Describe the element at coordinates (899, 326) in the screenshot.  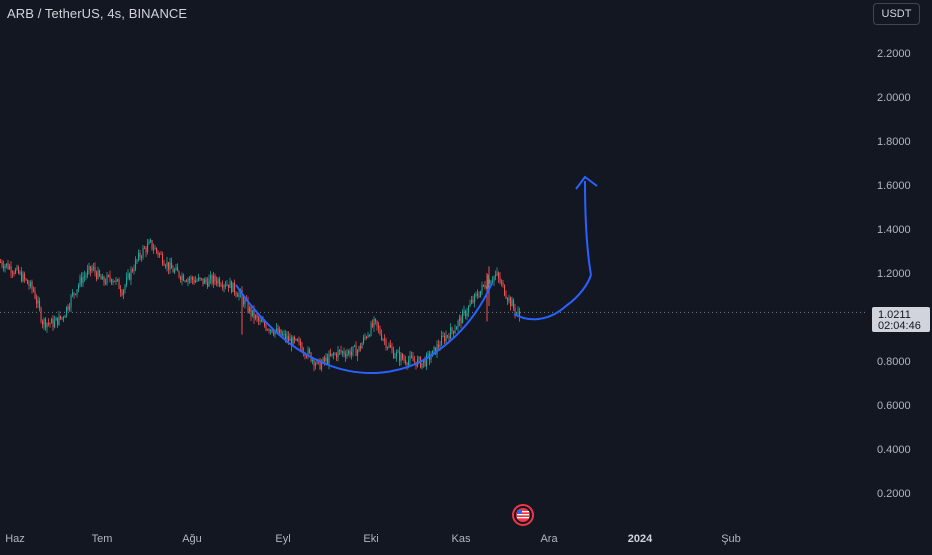
I see `countdown-value: 02:04:46` at that location.